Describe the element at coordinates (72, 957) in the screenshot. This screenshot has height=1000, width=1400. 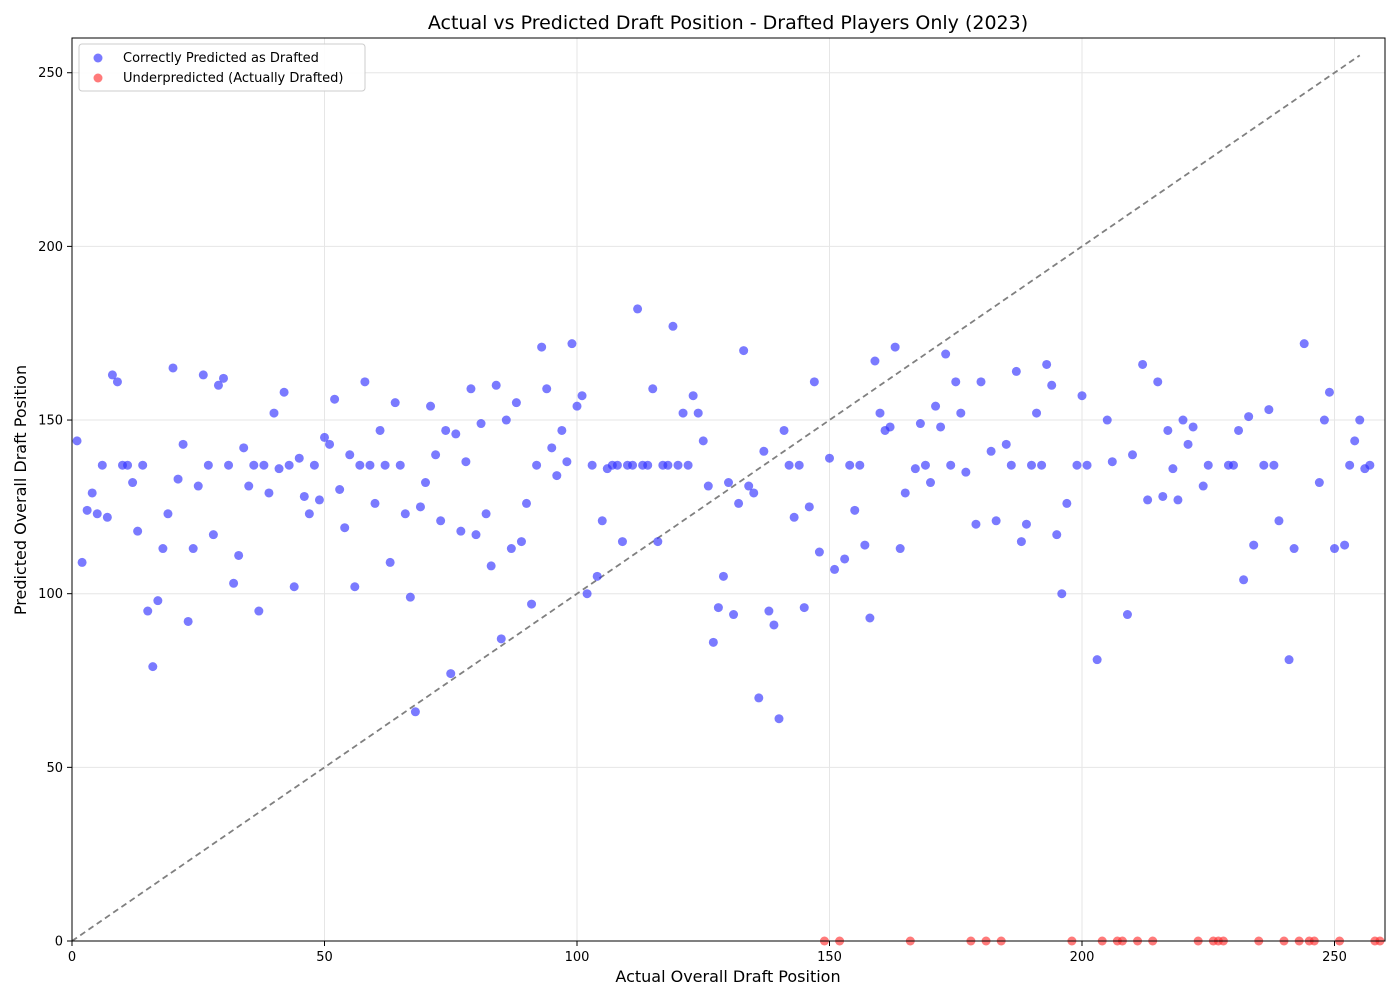
I see `x-tick-label: 0` at that location.